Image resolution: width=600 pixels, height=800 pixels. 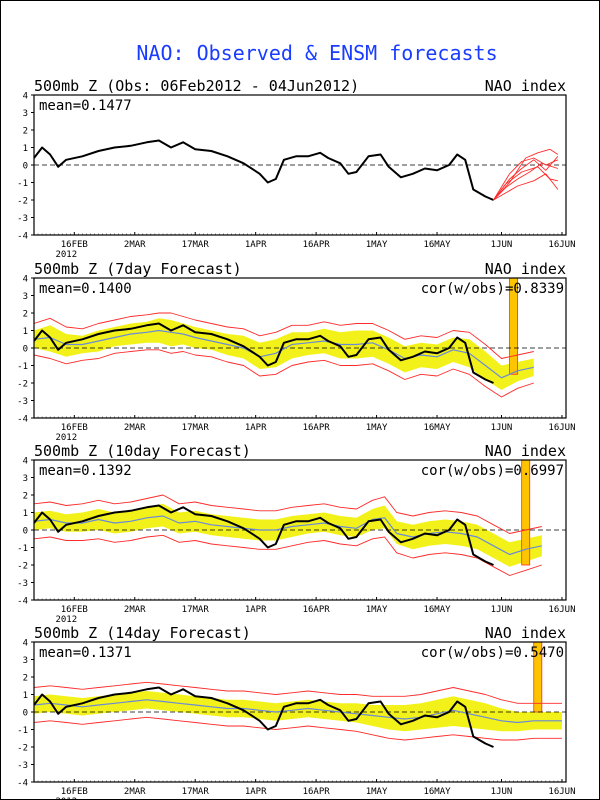 I want to click on panel-title: 500mb Z (7day Forecast), so click(x=138, y=269).